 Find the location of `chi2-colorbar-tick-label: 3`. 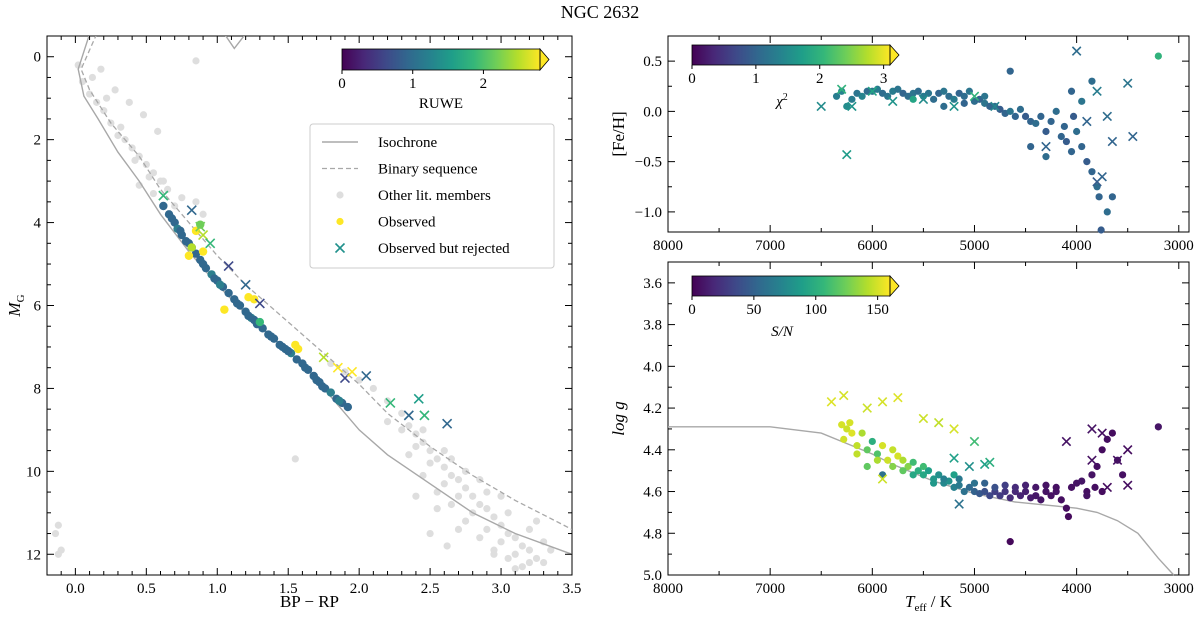

chi2-colorbar-tick-label: 3 is located at coordinates (884, 79).